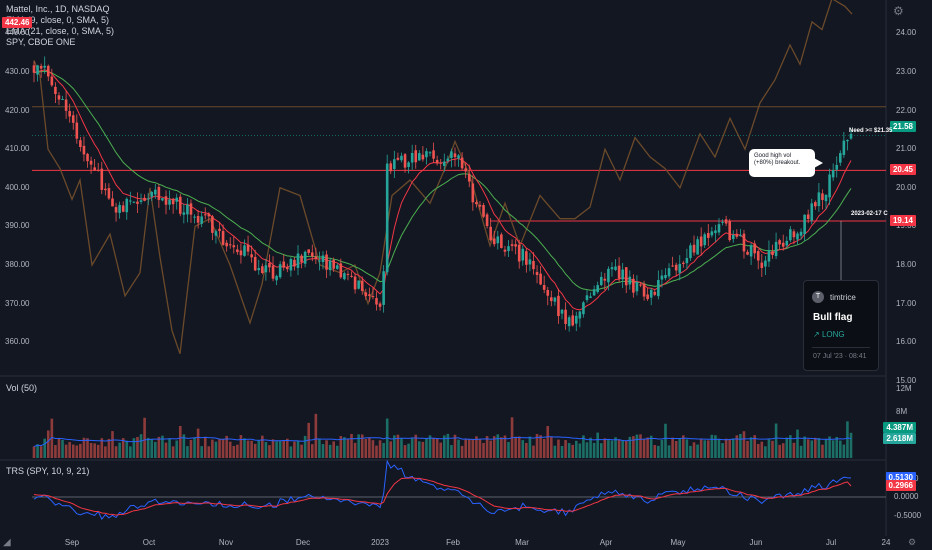 The width and height of the screenshot is (932, 550). I want to click on settings-icon: ⚙, so click(912, 542).